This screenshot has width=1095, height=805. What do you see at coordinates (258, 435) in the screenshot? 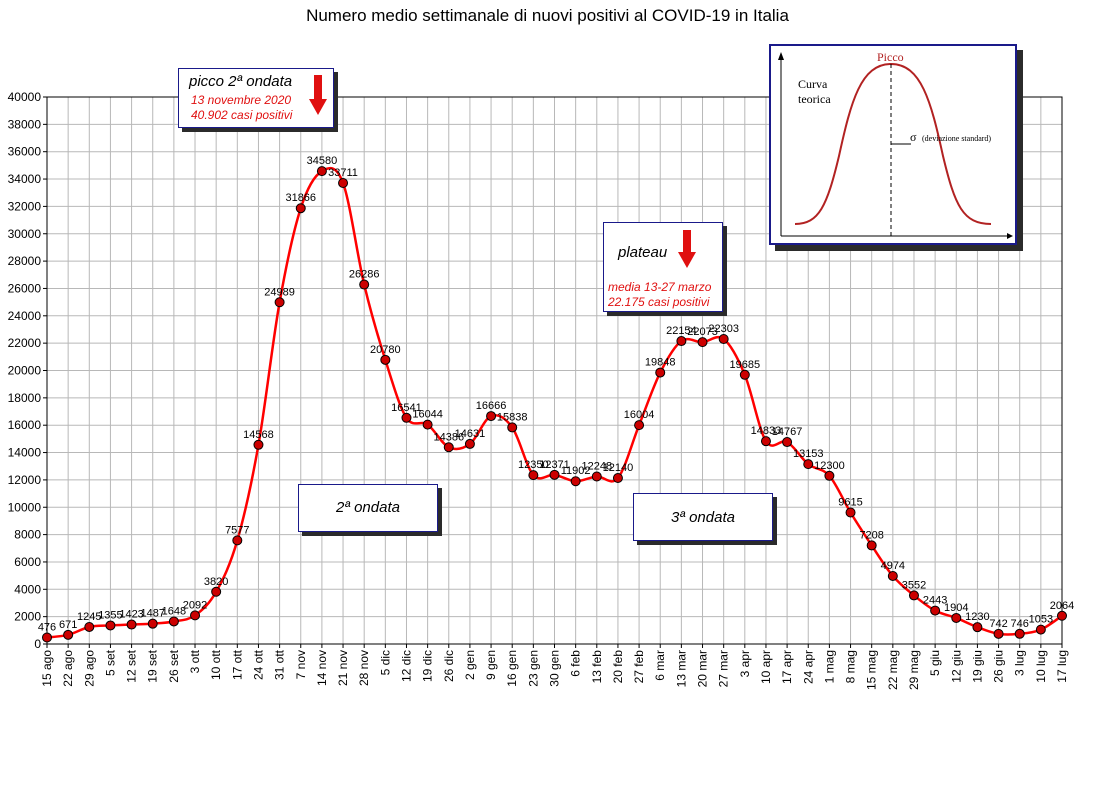
I see `data-label: 14568` at bounding box center [258, 435].